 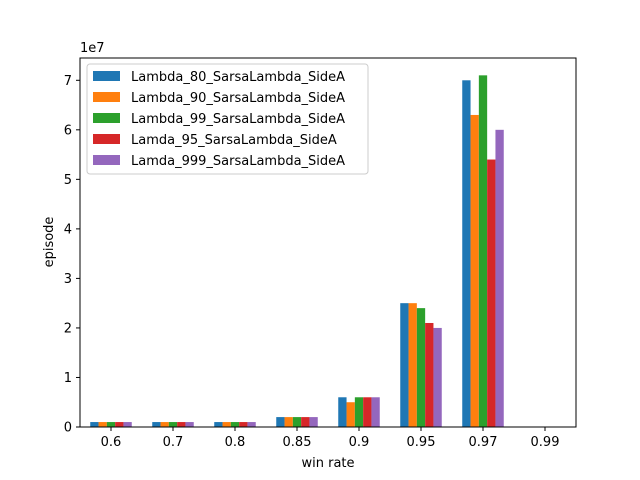 What do you see at coordinates (483, 442) in the screenshot?
I see `x-tick-label: 0.97` at bounding box center [483, 442].